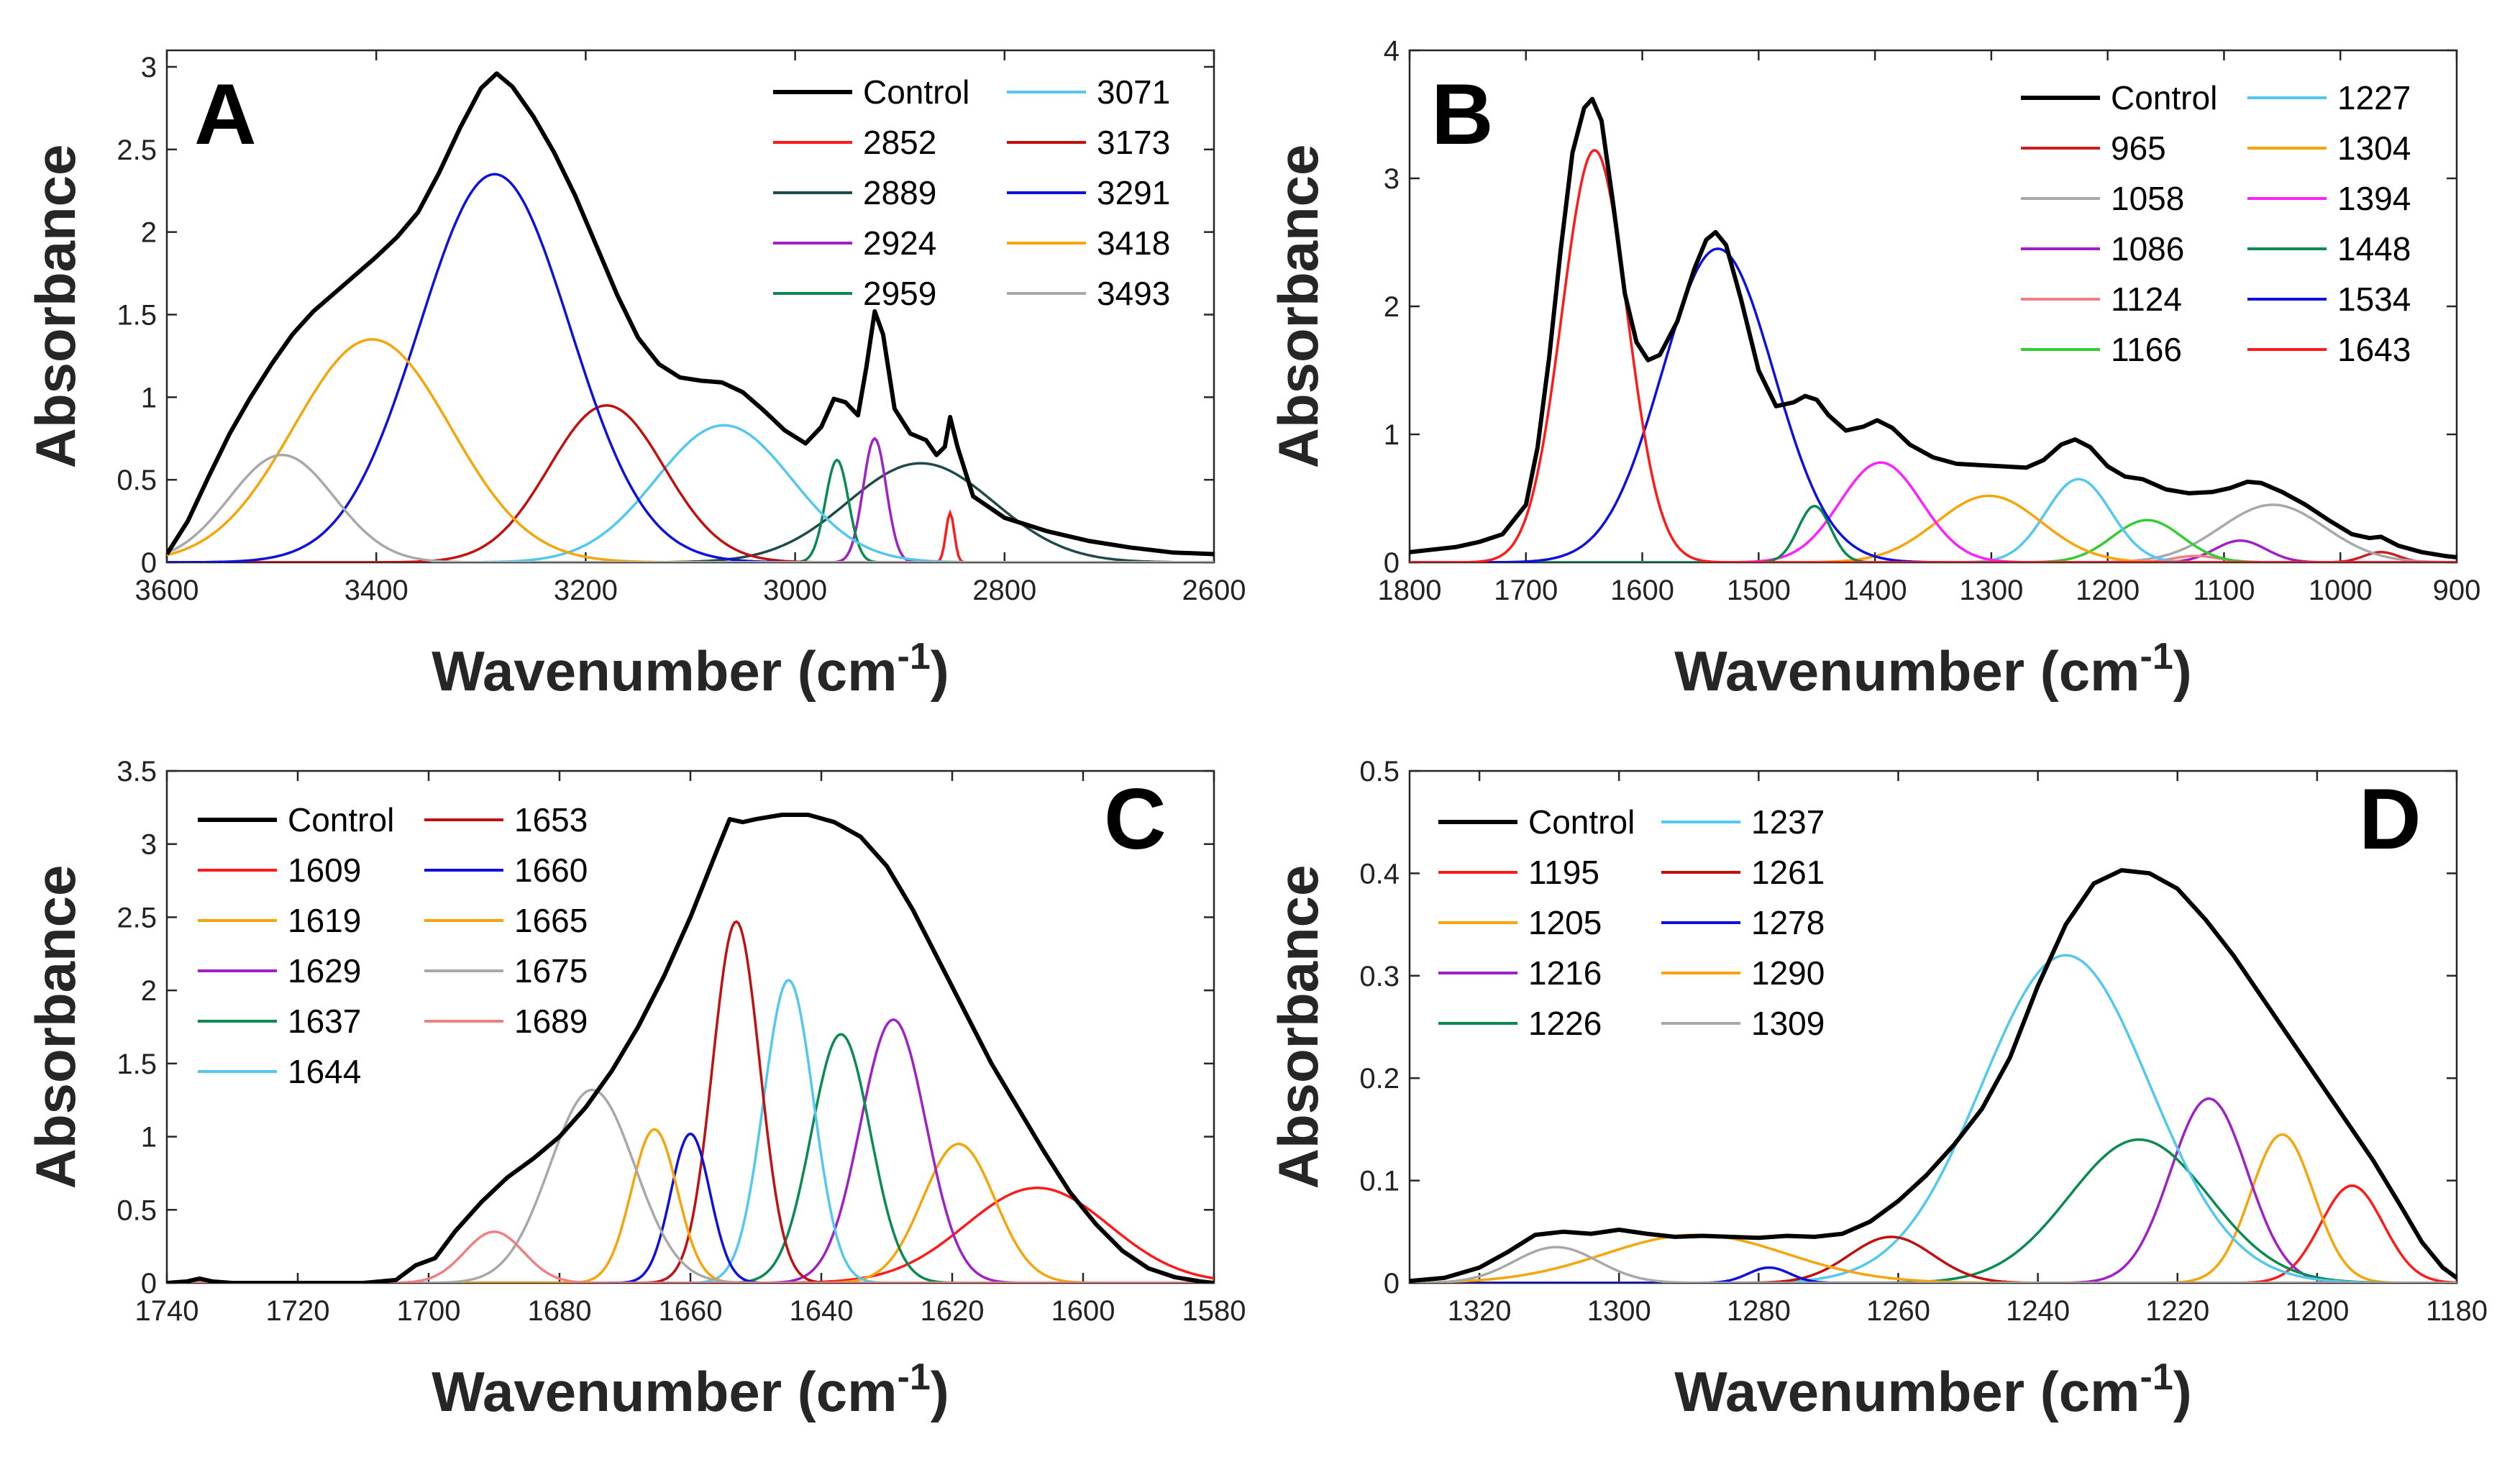 The width and height of the screenshot is (2520, 1457). I want to click on series-1216-line, so click(1933, 1190).